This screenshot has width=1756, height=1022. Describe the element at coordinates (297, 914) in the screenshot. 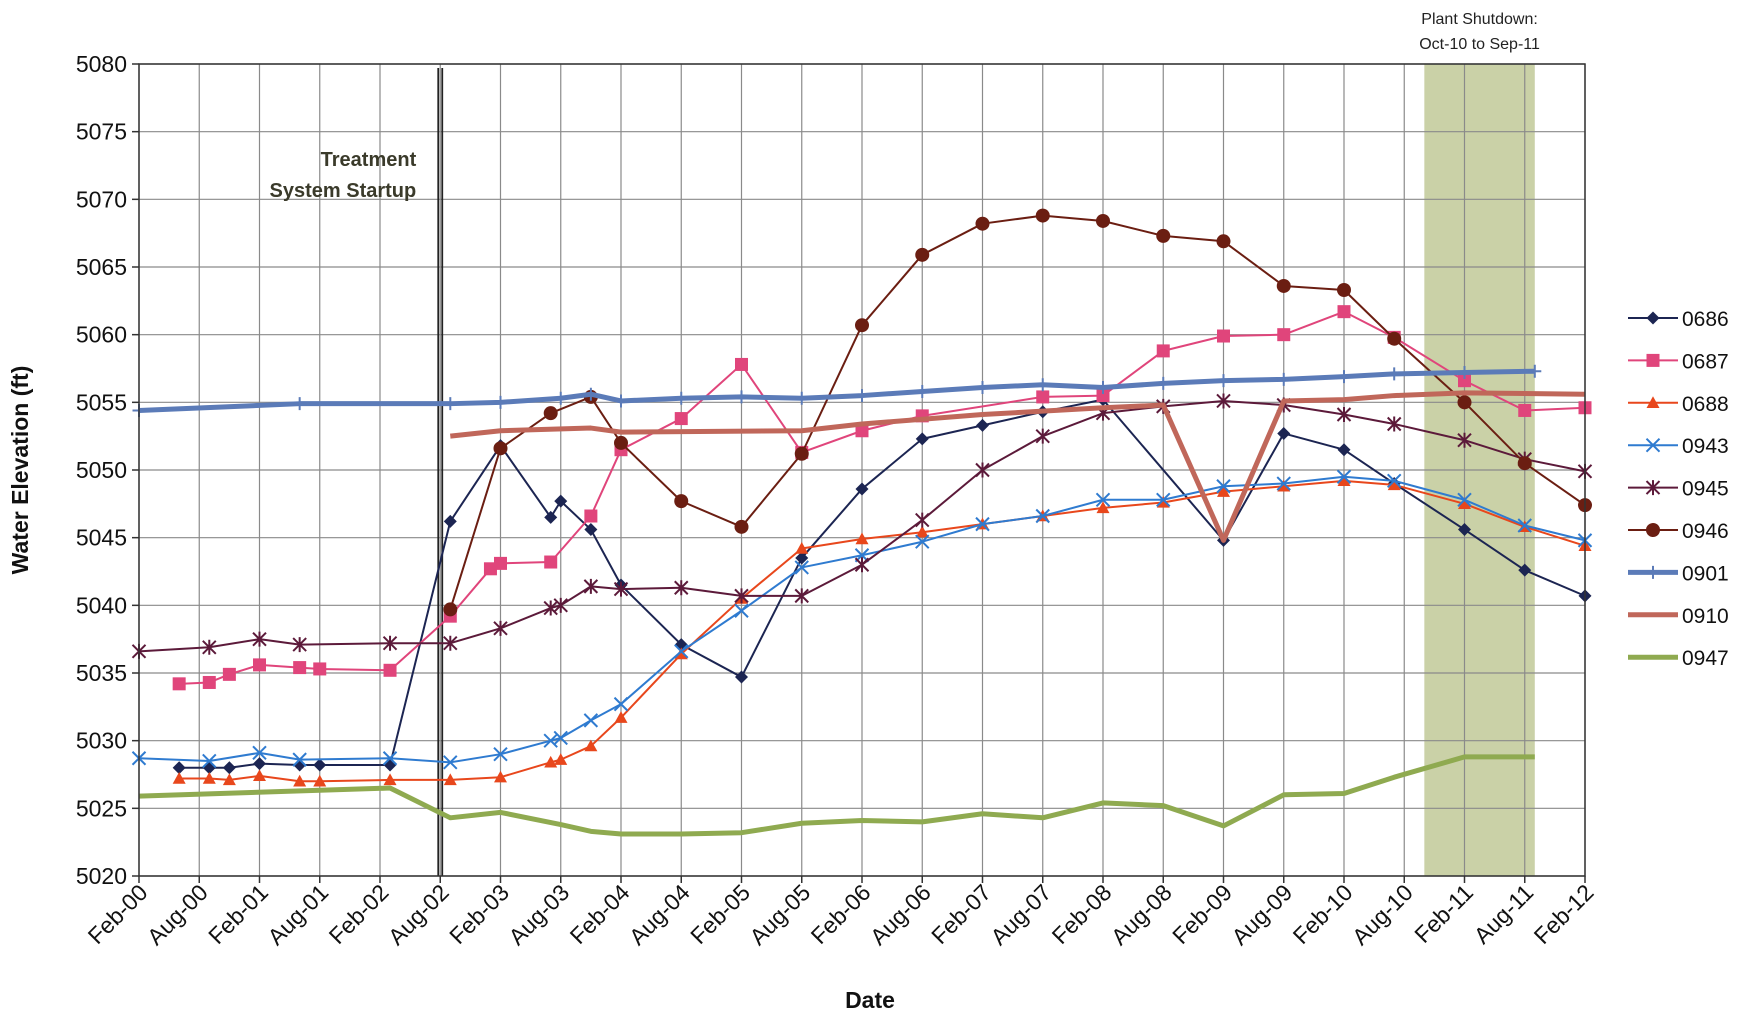

I see `x-tick-label: Aug-01` at that location.